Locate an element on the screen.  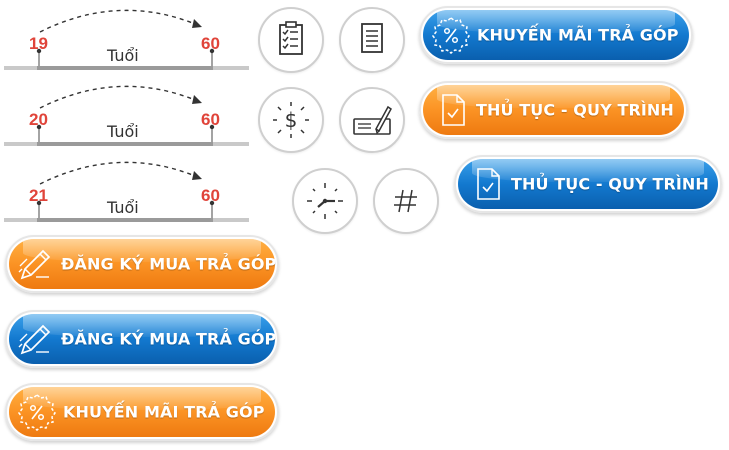
start-age: 19 is located at coordinates (38, 43).